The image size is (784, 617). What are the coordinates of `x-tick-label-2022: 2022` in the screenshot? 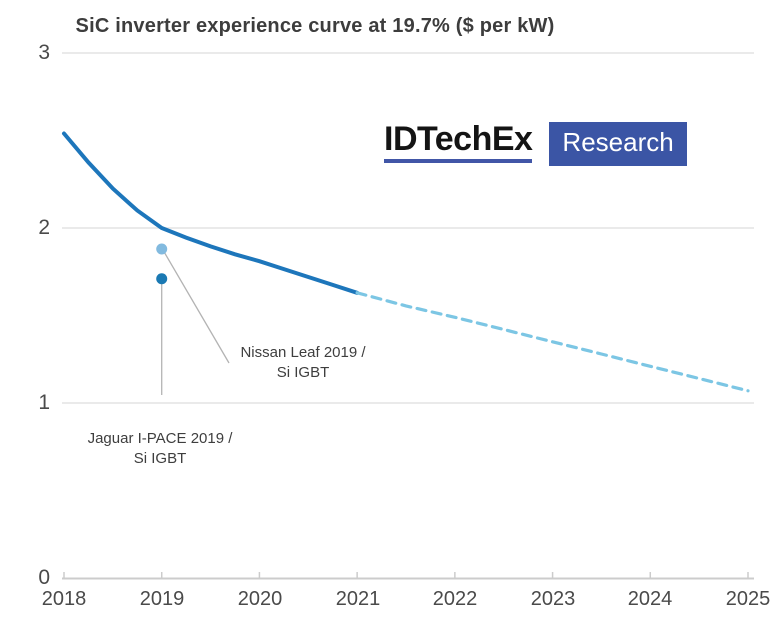 It's located at (455, 599).